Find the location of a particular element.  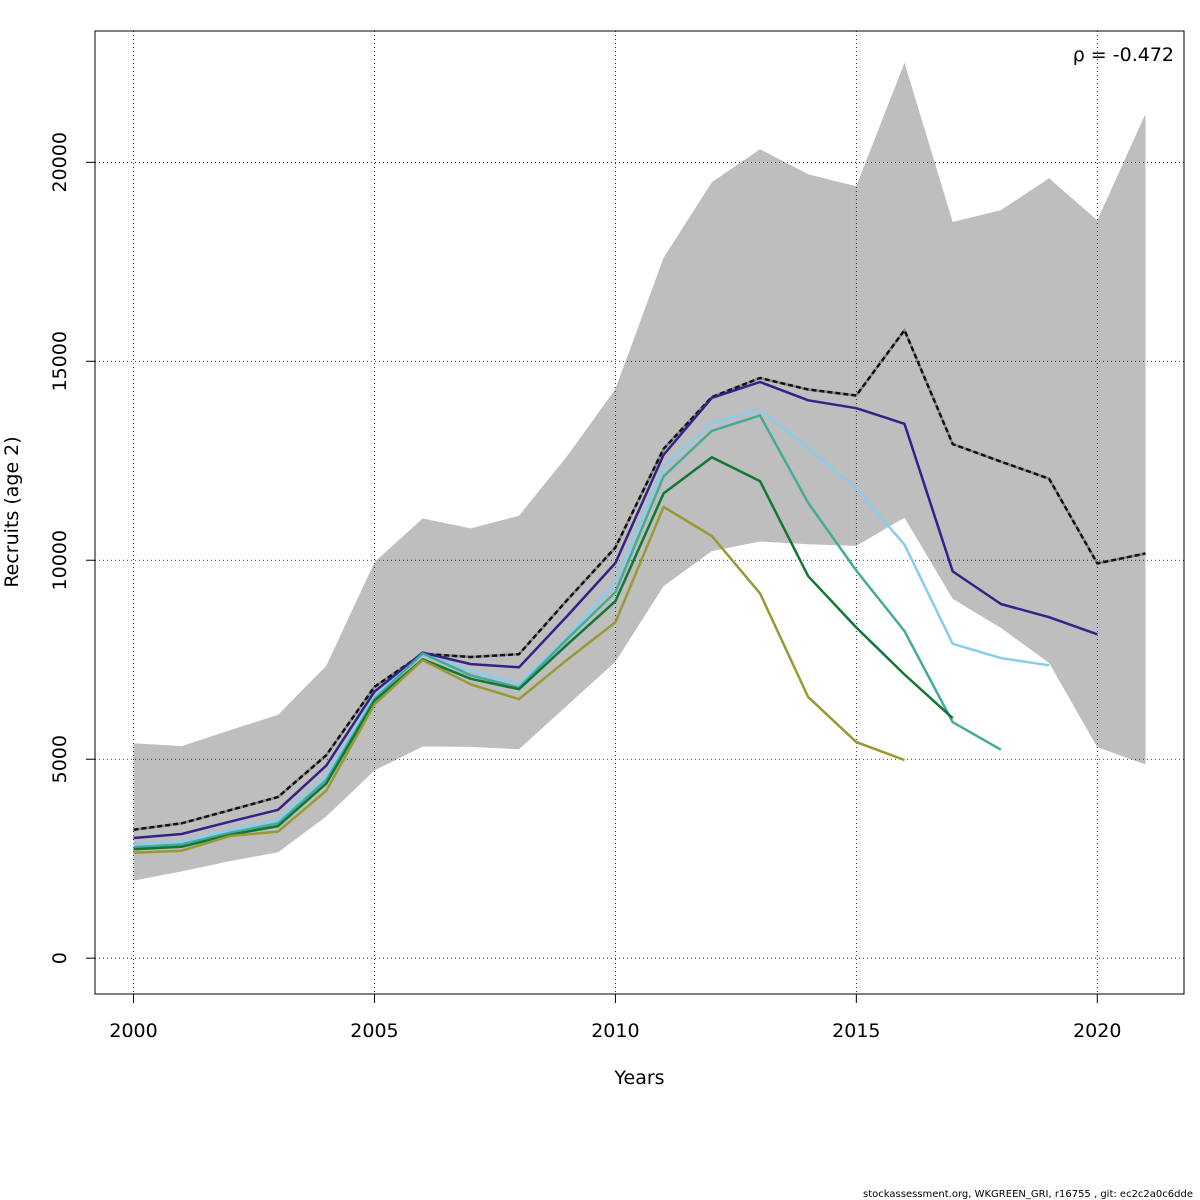

y-axis-title: Recruits (age 2) is located at coordinates (12, 511).